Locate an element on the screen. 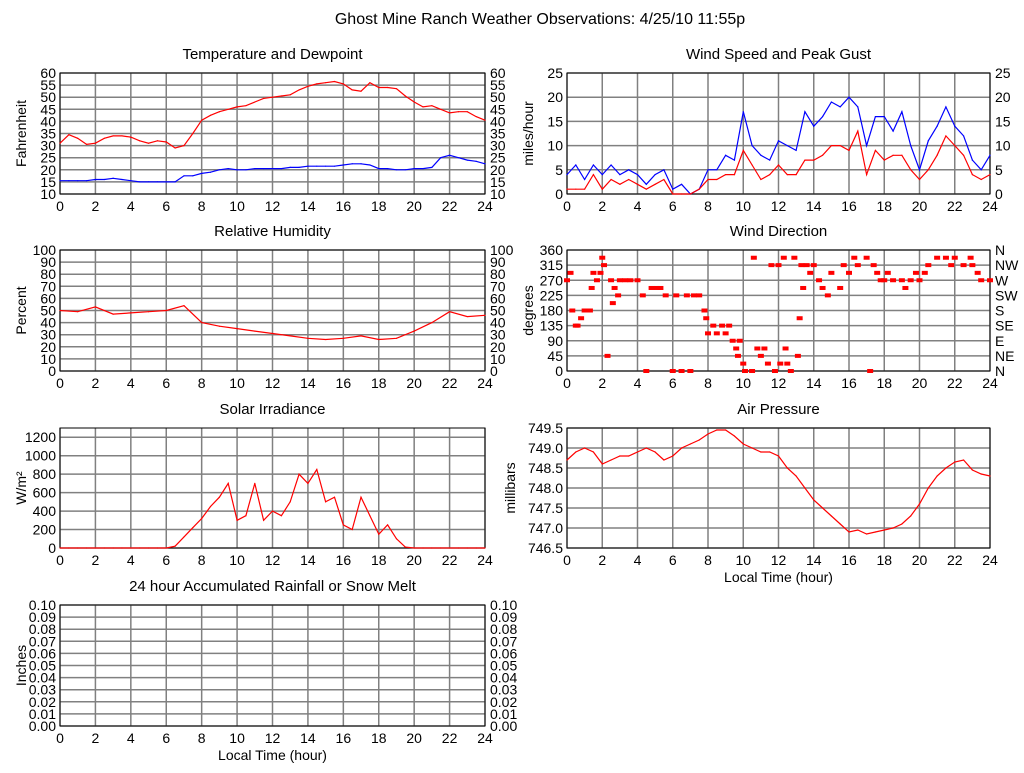 The height and width of the screenshot is (773, 1024). y-tick-label: 749.0 is located at coordinates (545, 448).